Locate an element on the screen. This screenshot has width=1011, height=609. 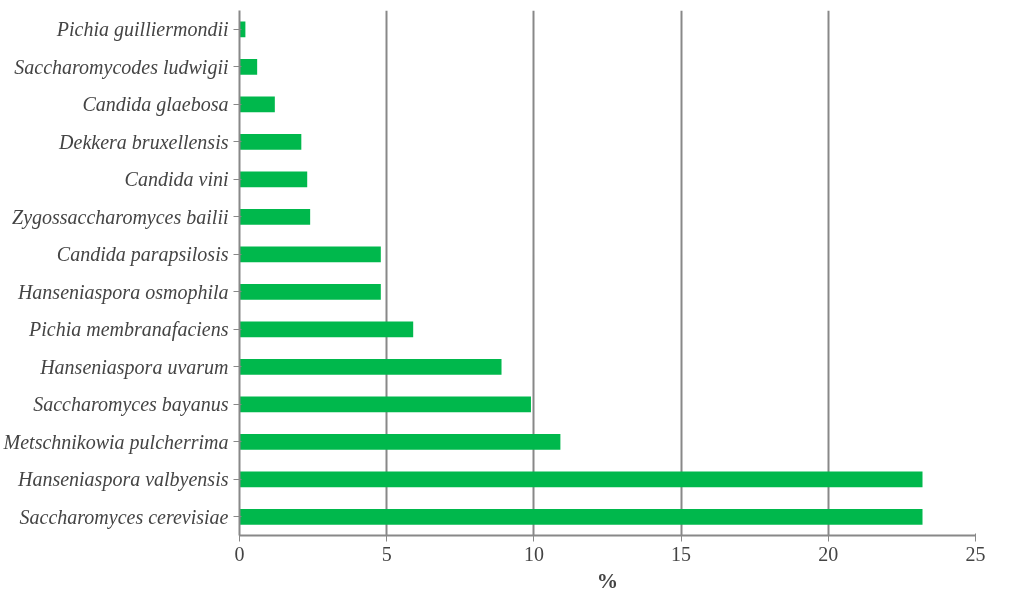
x-tick-label: 10 is located at coordinates (533, 553).